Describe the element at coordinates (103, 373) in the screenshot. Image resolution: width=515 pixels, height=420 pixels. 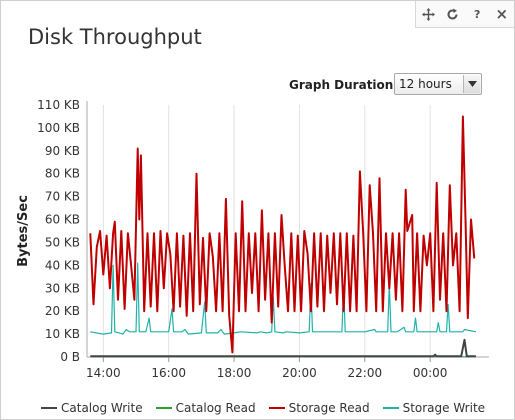
I see `x-tick-label: 14:00` at that location.